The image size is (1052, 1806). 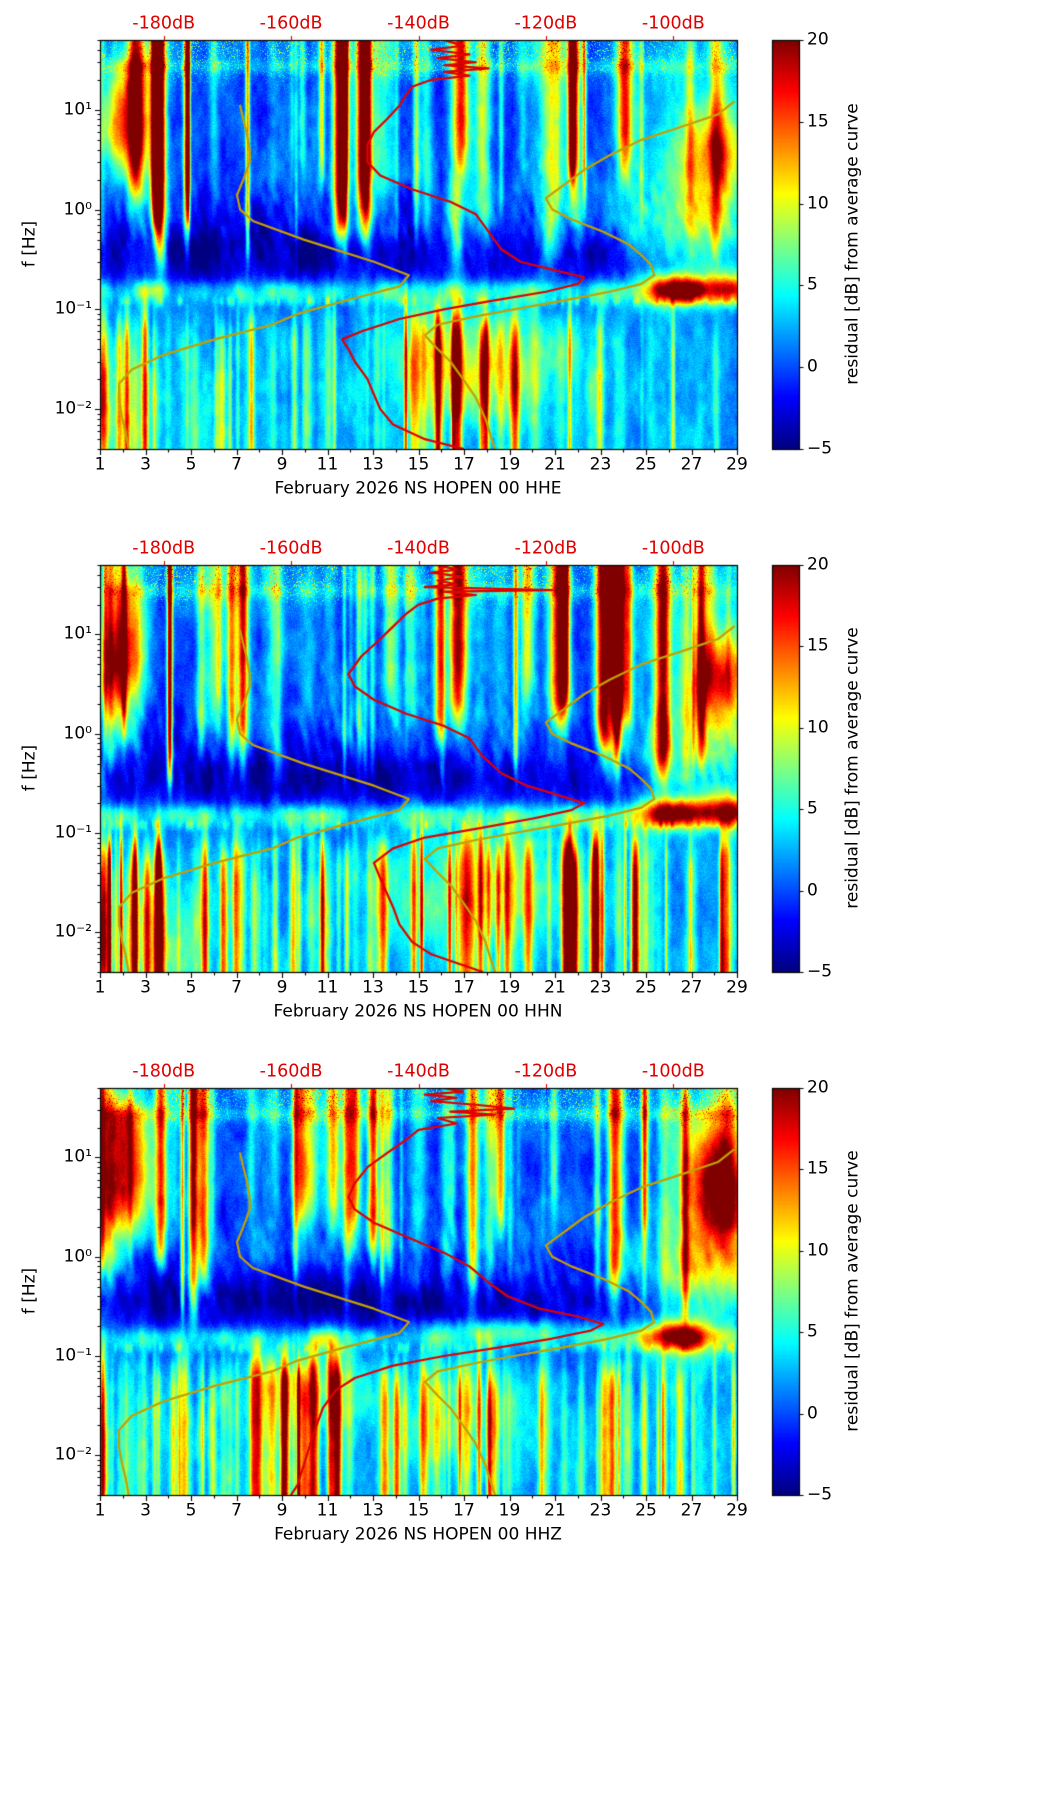 What do you see at coordinates (418, 1534) in the screenshot?
I see `xlabel-hhz: February 2026 NS HOPEN 00 HHZ` at bounding box center [418, 1534].